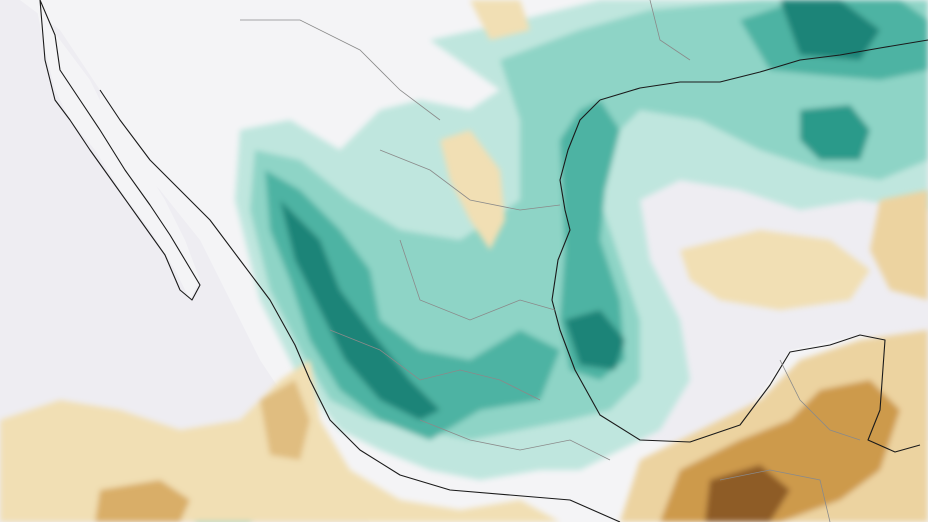 Image resolution: width=928 pixels, height=522 pixels. Describe the element at coordinates (500, 20) in the screenshot. I see `dry-texas` at that location.